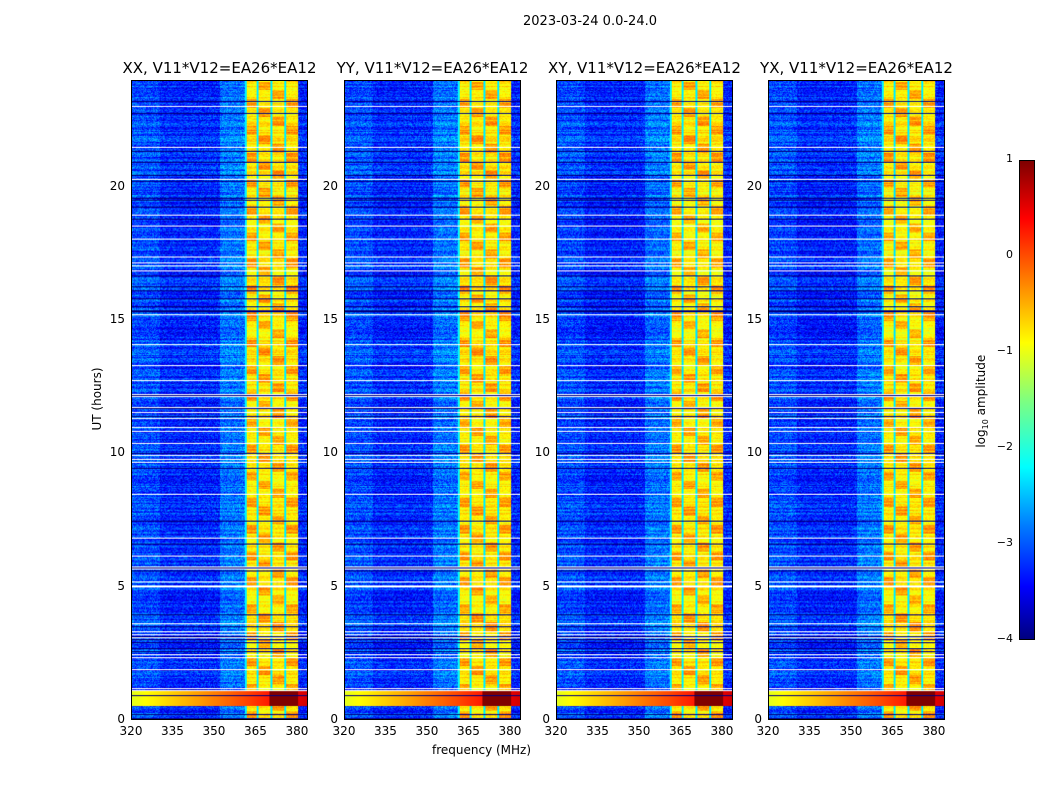  Describe the element at coordinates (644, 68) in the screenshot. I see `panel-title: XY, V11*V12=EA26*EA12` at that location.